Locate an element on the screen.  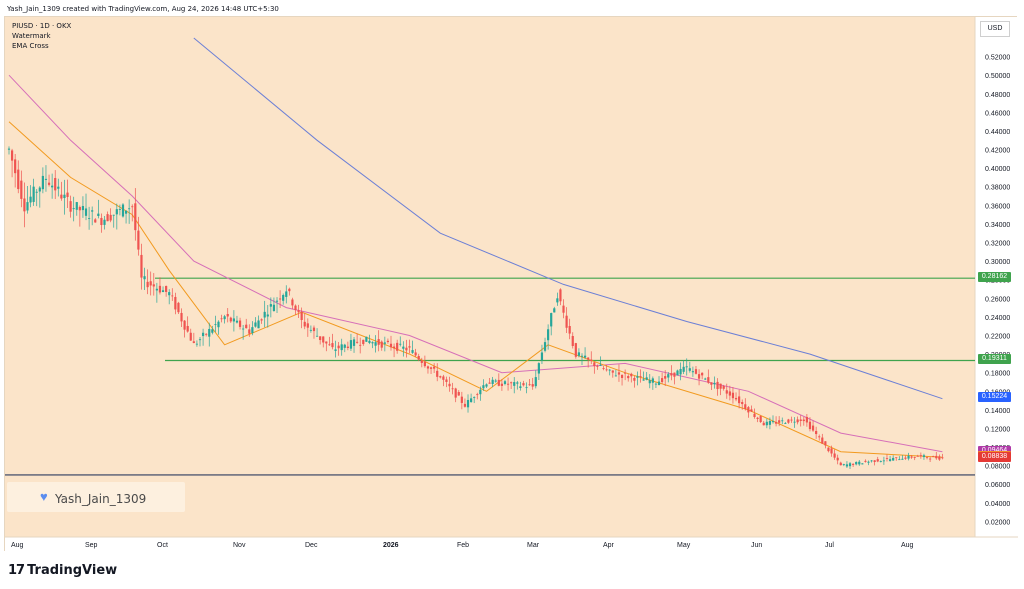
watermark-text: Yash_Jain_1309 is located at coordinates (101, 499).